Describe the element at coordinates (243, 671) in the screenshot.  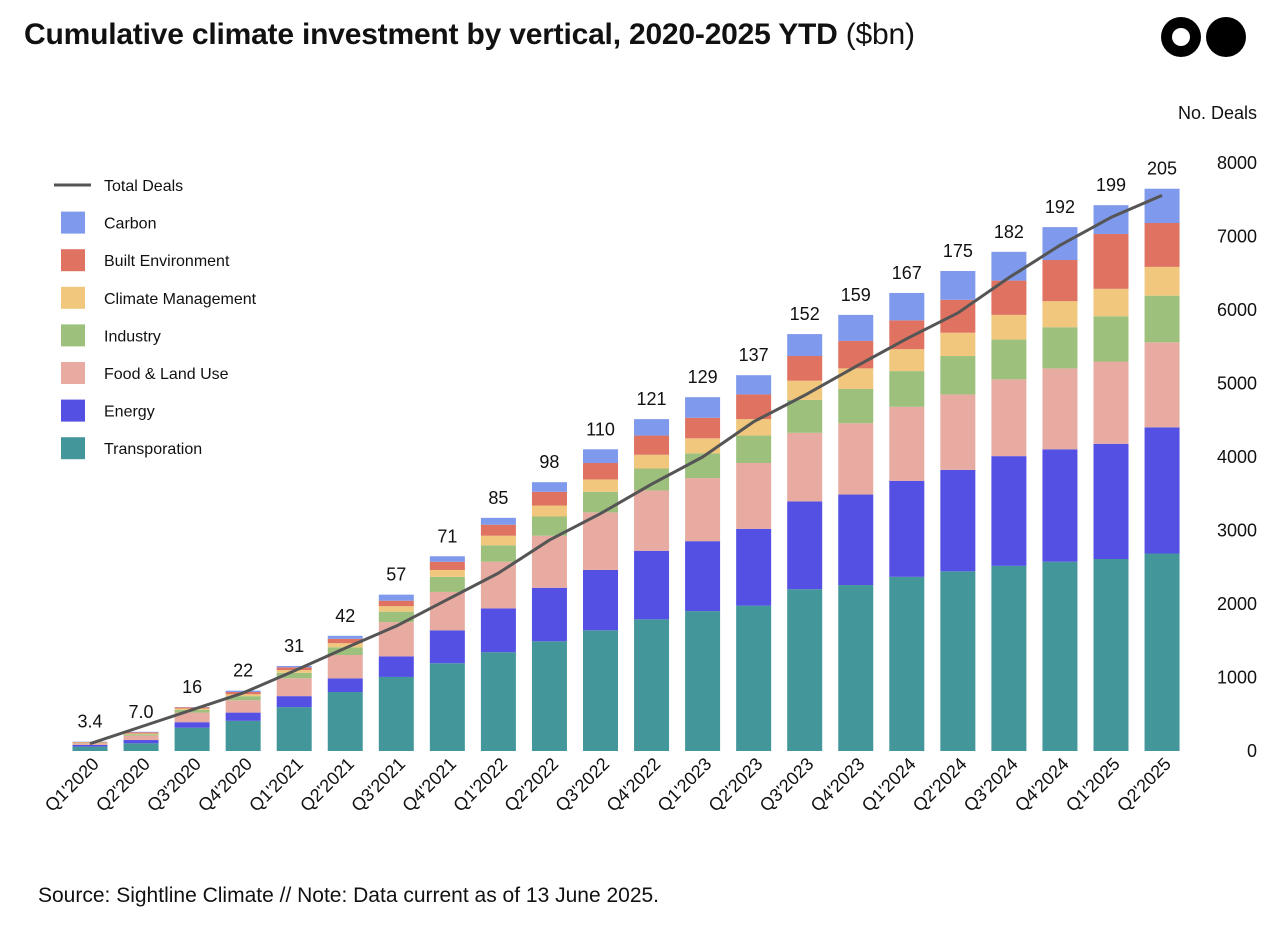
I see `total-label: 22` at that location.